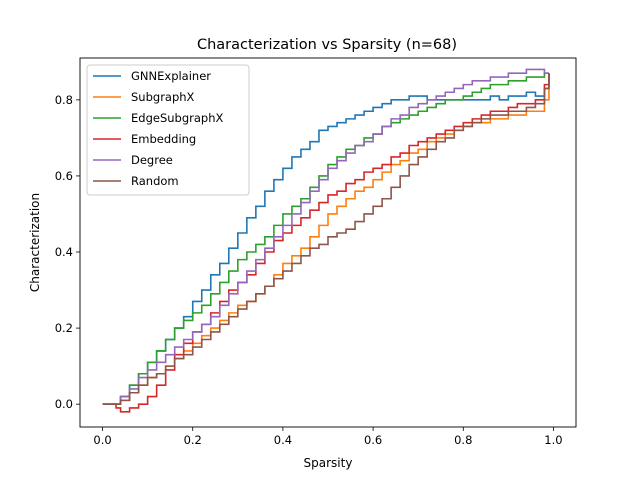  What do you see at coordinates (553, 440) in the screenshot?
I see `x-tick-label: 1.0` at bounding box center [553, 440].